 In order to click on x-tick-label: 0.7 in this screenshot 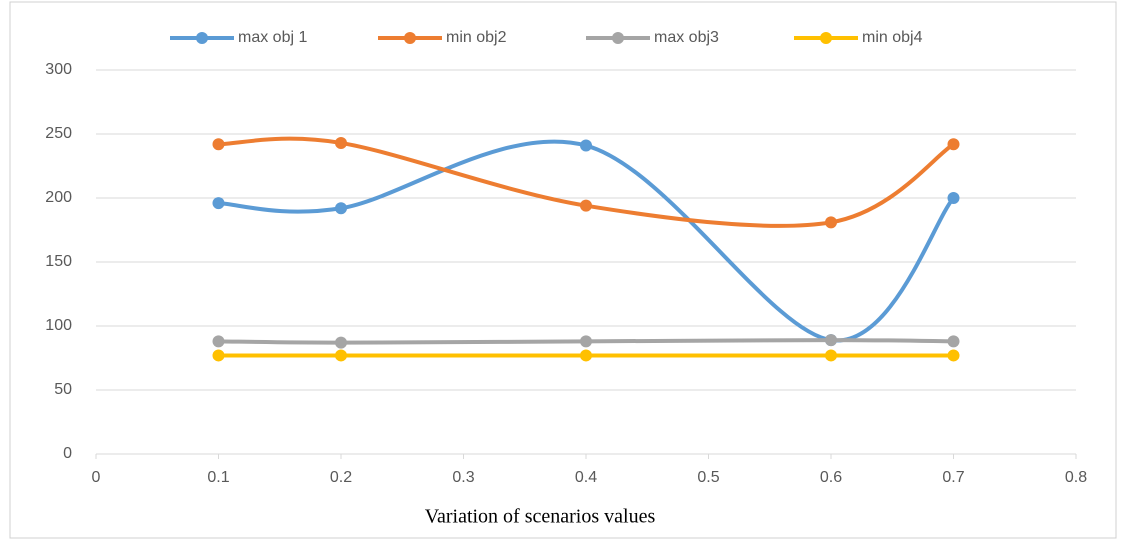, I will do `click(953, 477)`.